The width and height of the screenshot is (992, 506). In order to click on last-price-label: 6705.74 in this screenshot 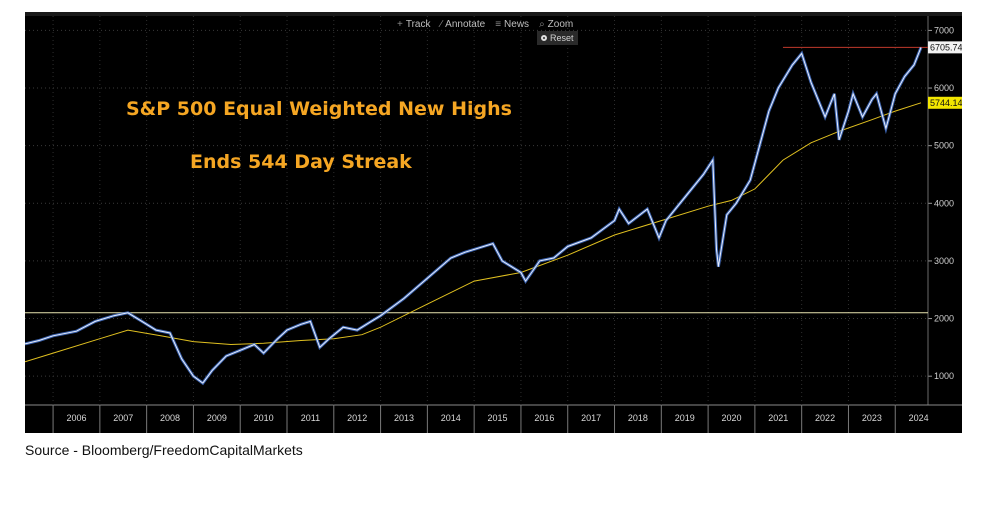, I will do `click(946, 47)`.